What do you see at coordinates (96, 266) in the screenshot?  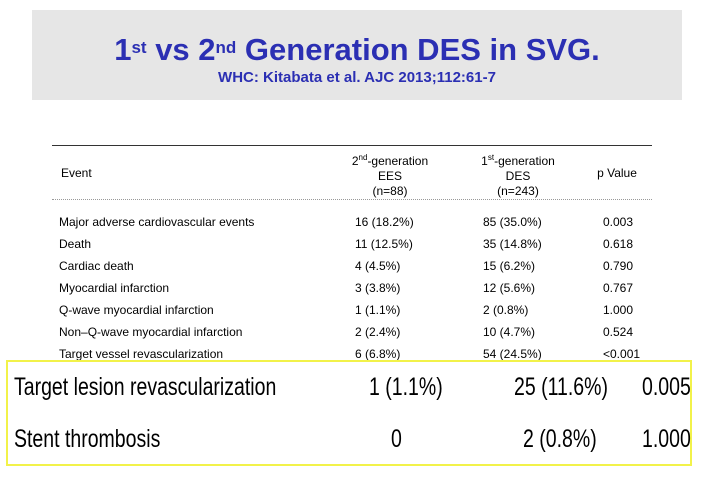 I see `cell-event: Cardiac death` at bounding box center [96, 266].